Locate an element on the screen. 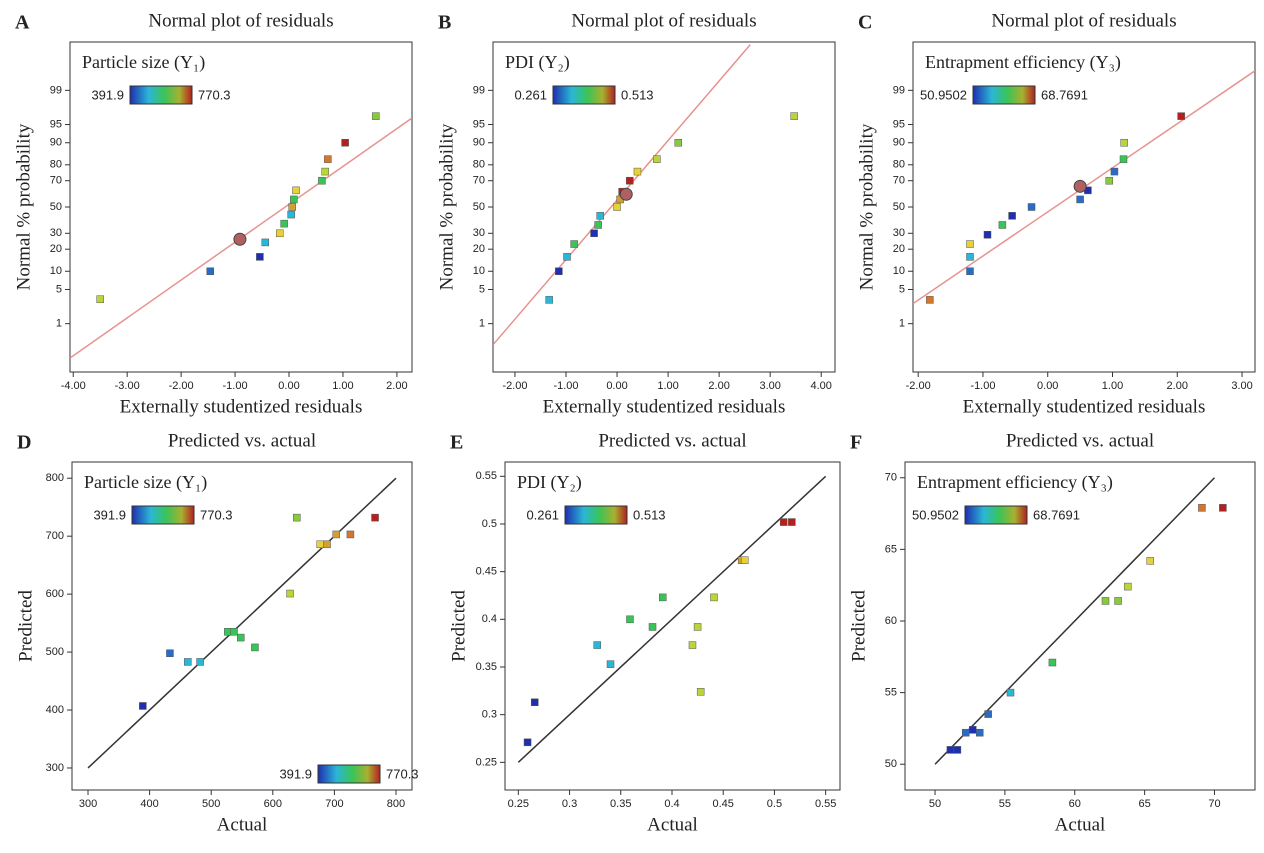  y-tick-label: 400 is located at coordinates (55, 710).